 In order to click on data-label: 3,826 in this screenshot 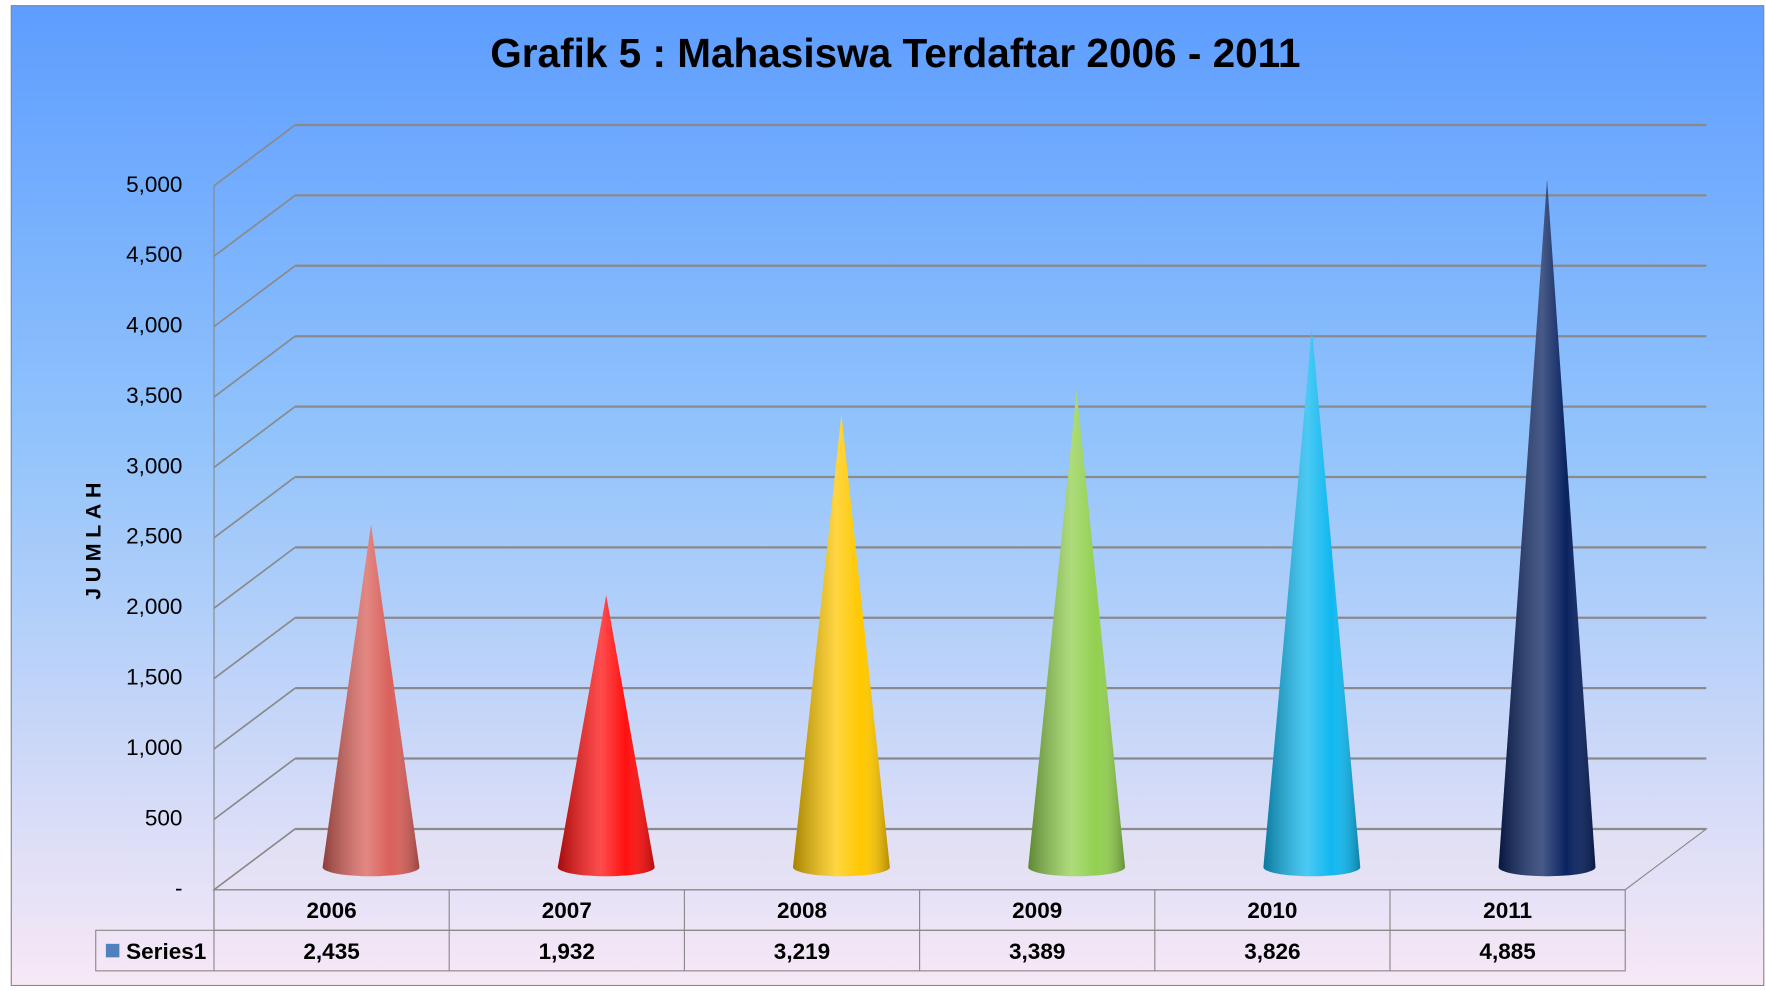, I will do `click(1272, 951)`.